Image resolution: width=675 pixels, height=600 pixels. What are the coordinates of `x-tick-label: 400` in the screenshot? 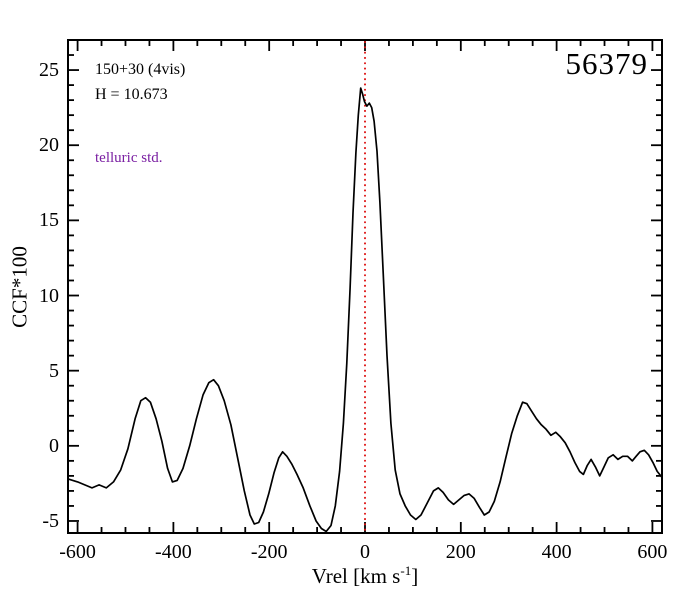 It's located at (556, 552).